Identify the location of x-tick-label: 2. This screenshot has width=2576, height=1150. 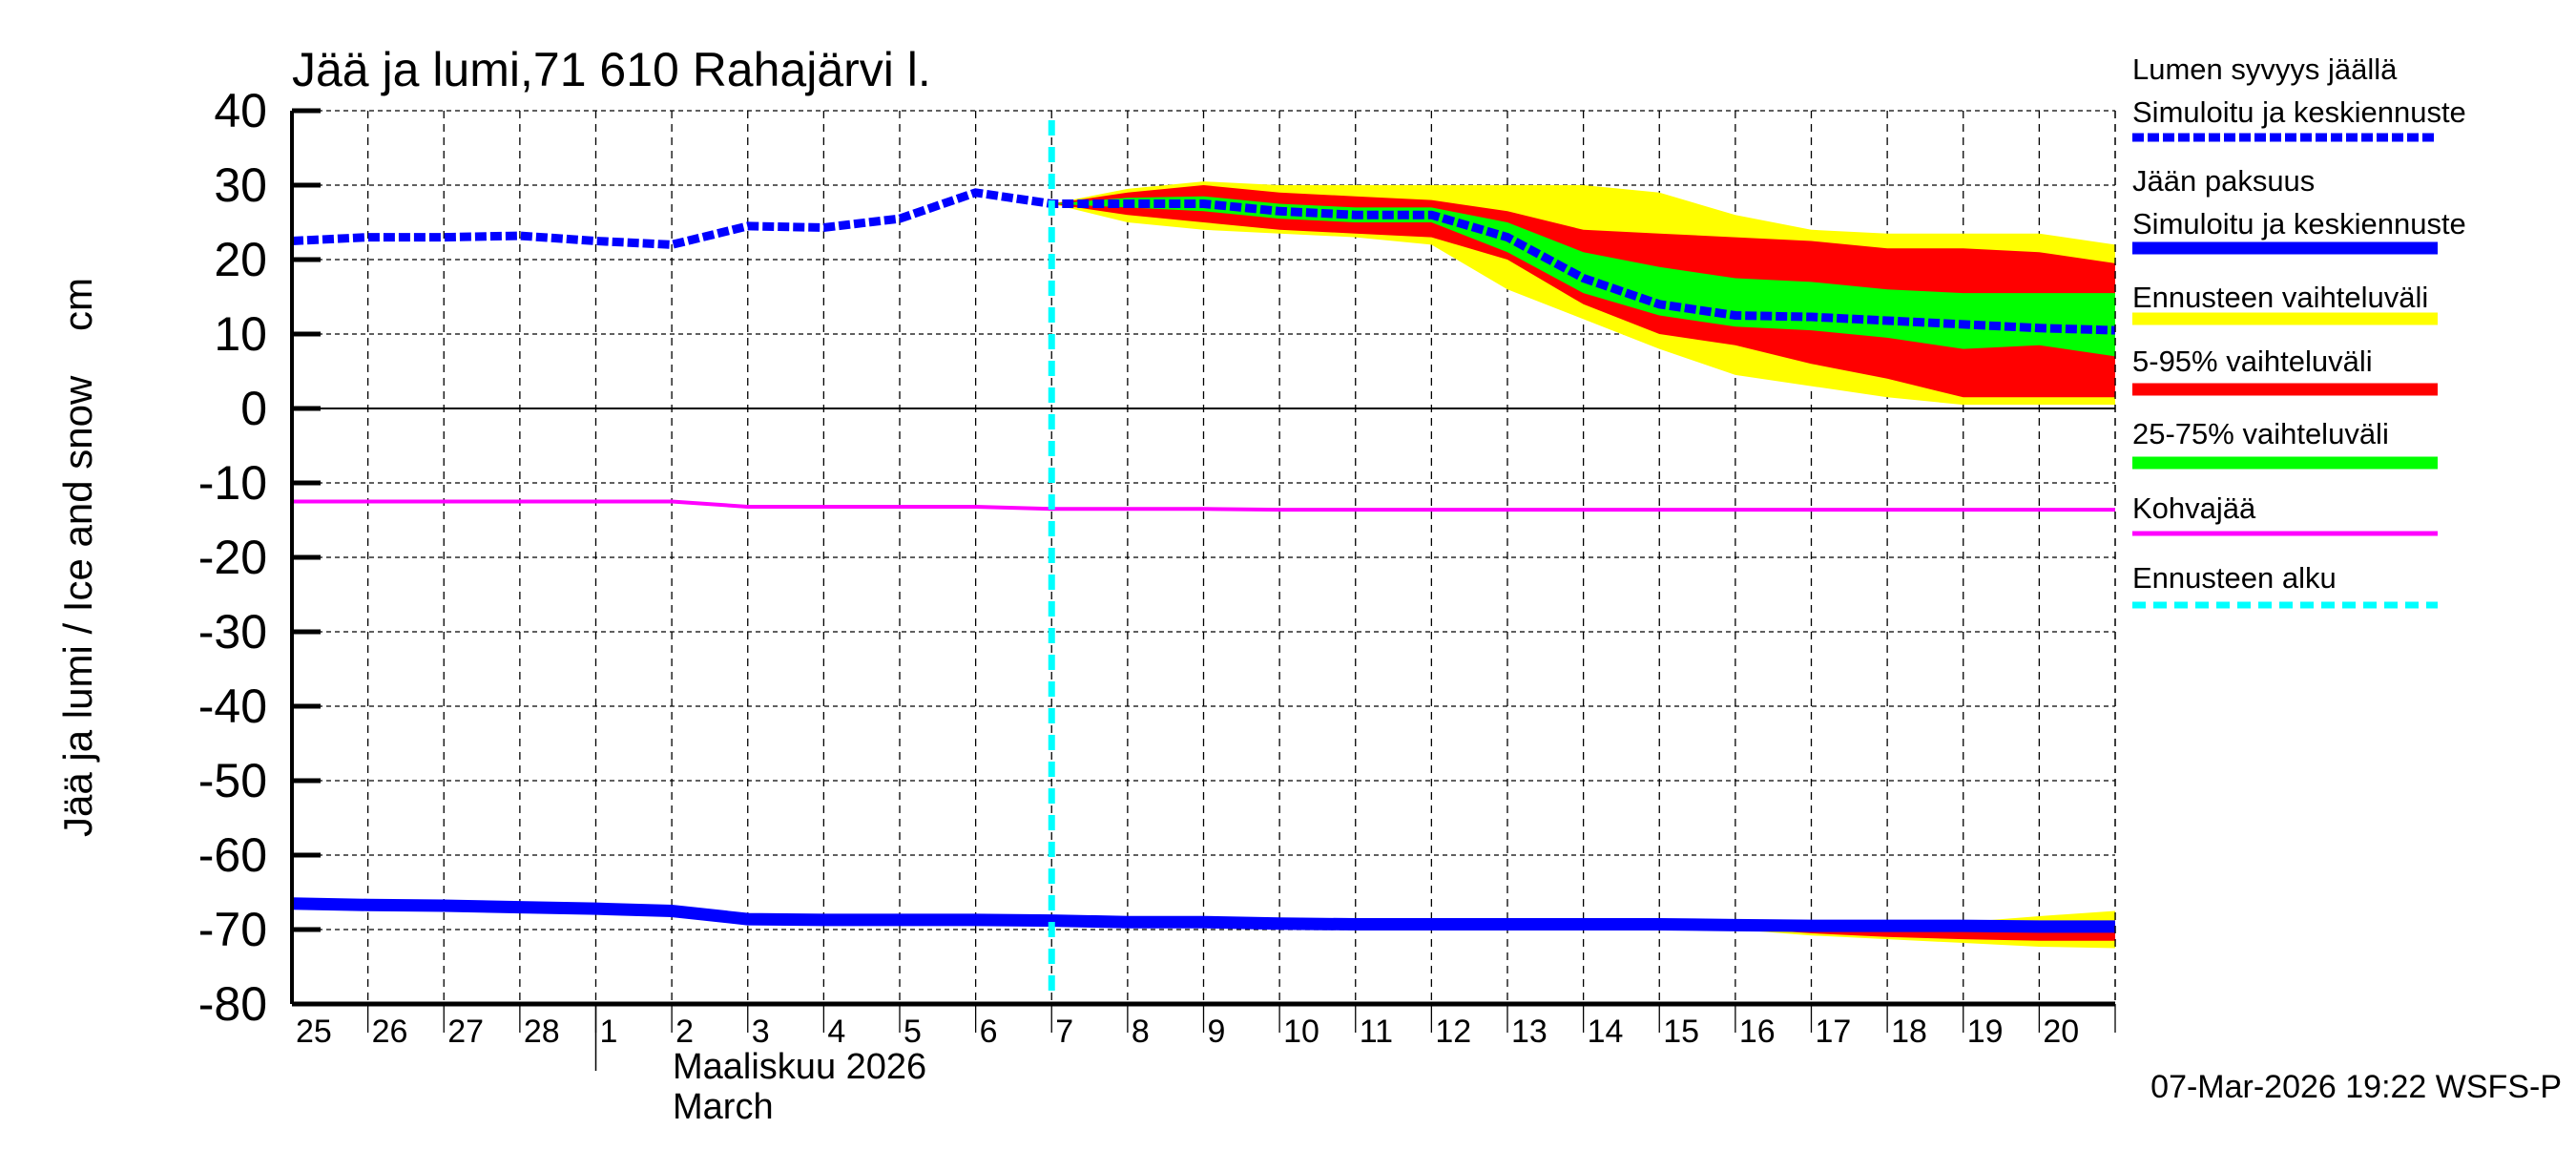
(684, 1032).